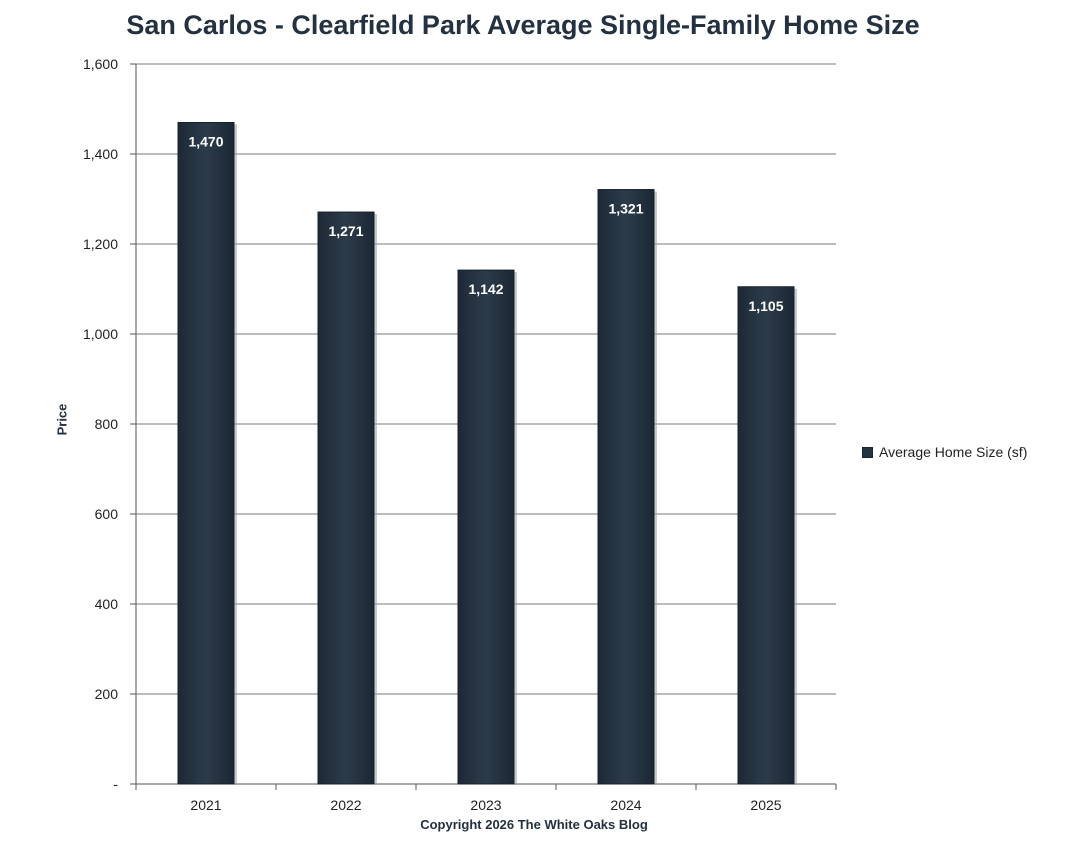  What do you see at coordinates (485, 805) in the screenshot?
I see `x-tick-label: 2023` at bounding box center [485, 805].